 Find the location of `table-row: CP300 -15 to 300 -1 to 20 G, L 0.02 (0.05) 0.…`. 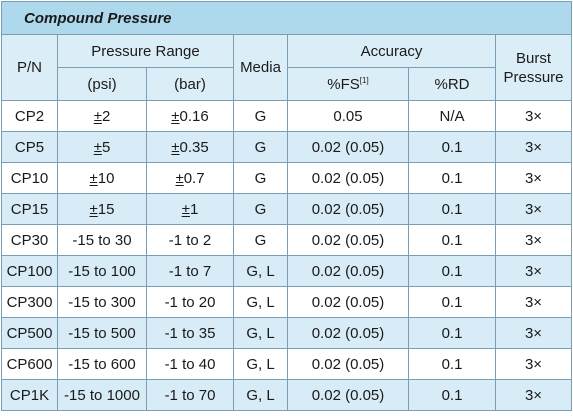

table-row: CP300 -15 to 300 -1 to 20 G, L 0.02 (0.05) 0.… is located at coordinates (287, 302).